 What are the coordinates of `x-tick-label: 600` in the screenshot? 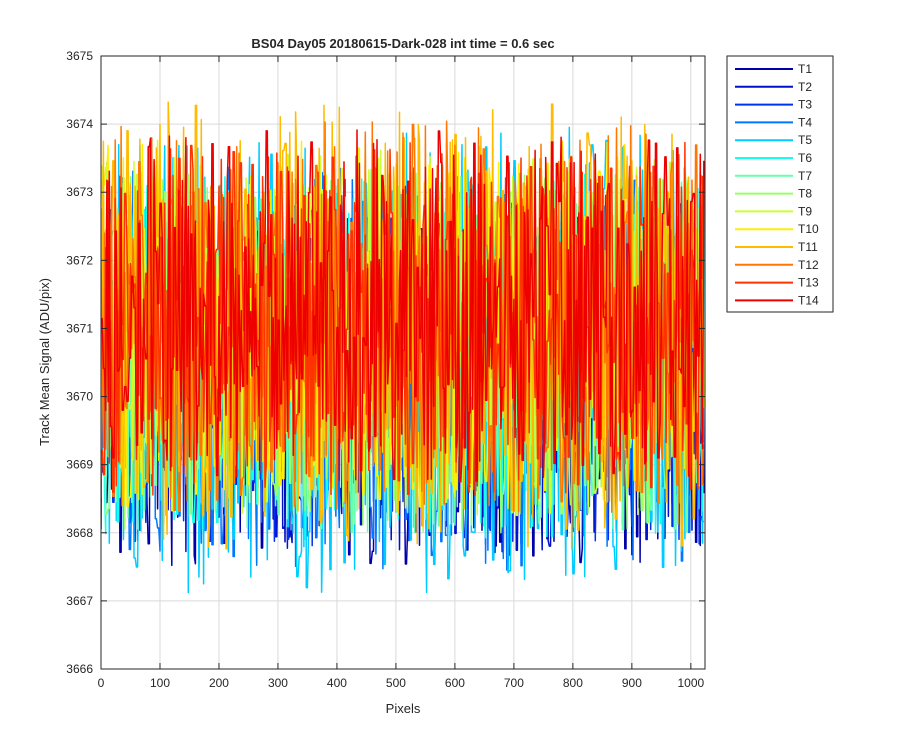 It's located at (455, 683).